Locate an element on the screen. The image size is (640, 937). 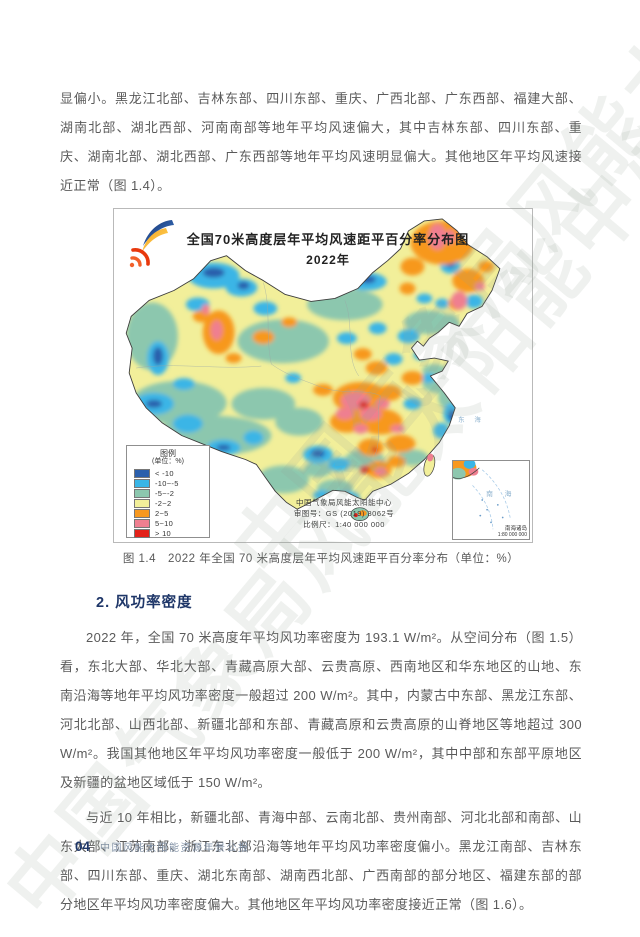
legend-row: < -10 is located at coordinates (168, 473).